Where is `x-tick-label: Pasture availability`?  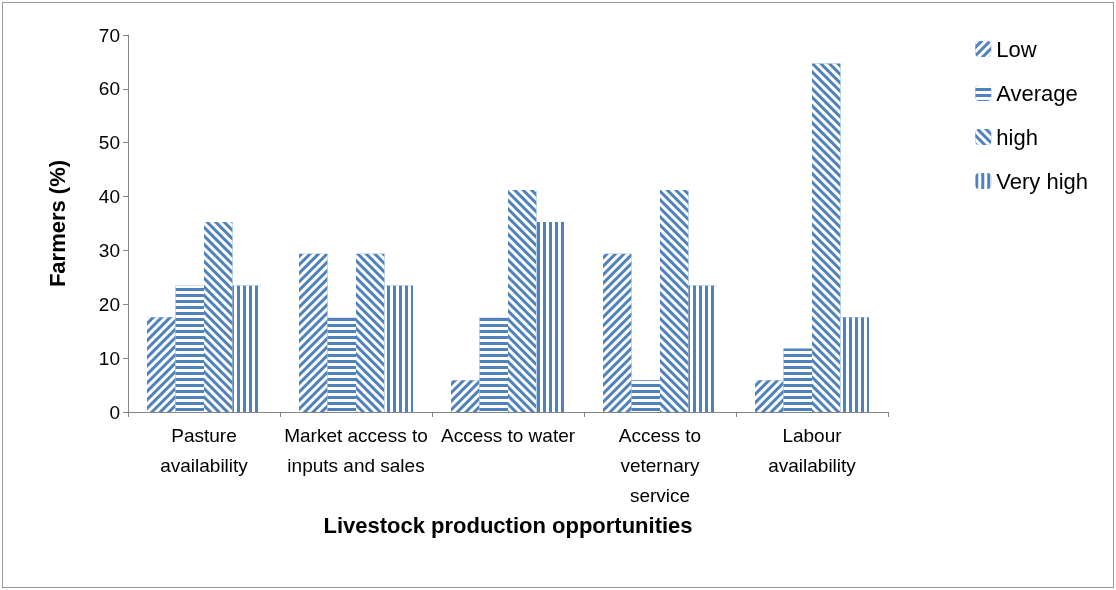 x-tick-label: Pasture availability is located at coordinates (204, 450).